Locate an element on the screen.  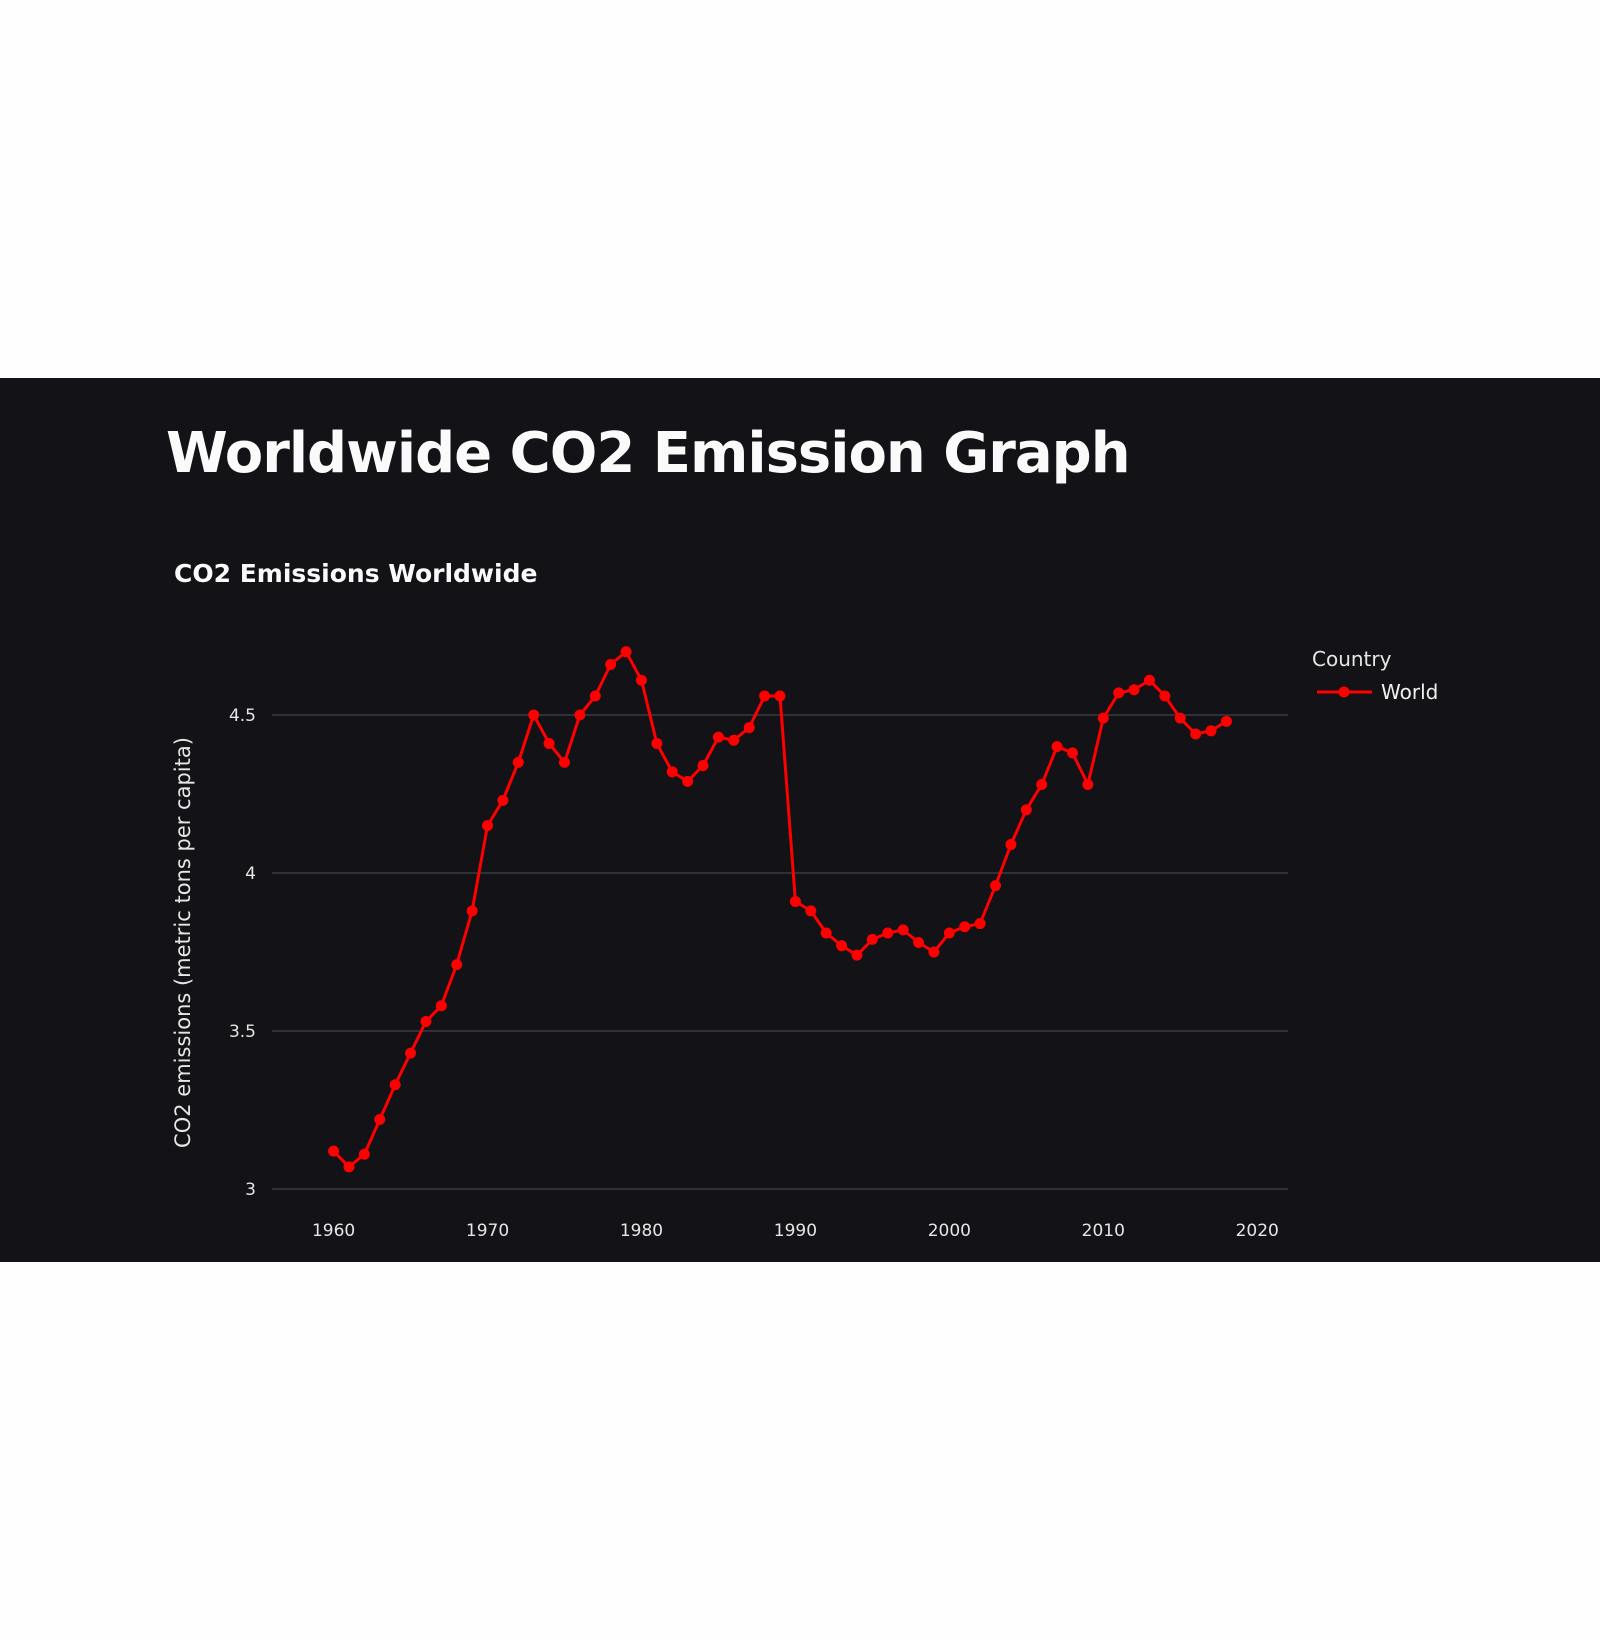
y-tick-label: 3 is located at coordinates (250, 1190).